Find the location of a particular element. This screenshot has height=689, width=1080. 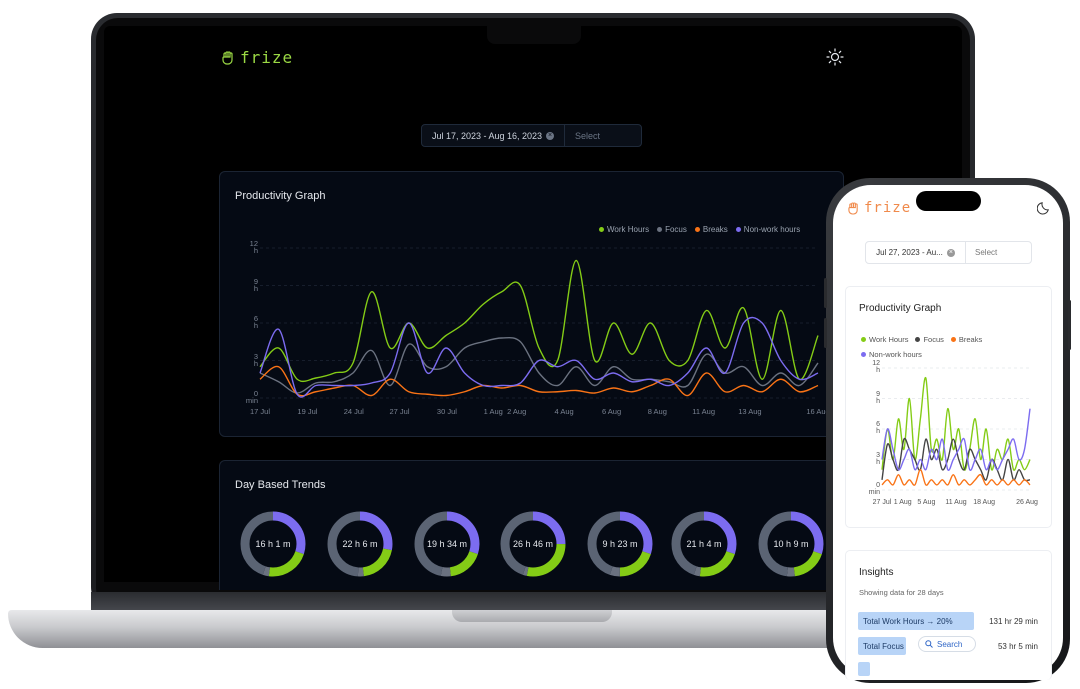

insight-row: Total Work Hours → 20% 131 hr 29 min is located at coordinates (948, 621).